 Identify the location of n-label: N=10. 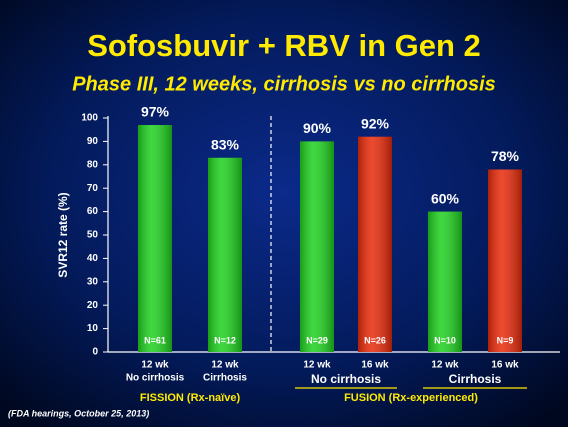
(445, 340).